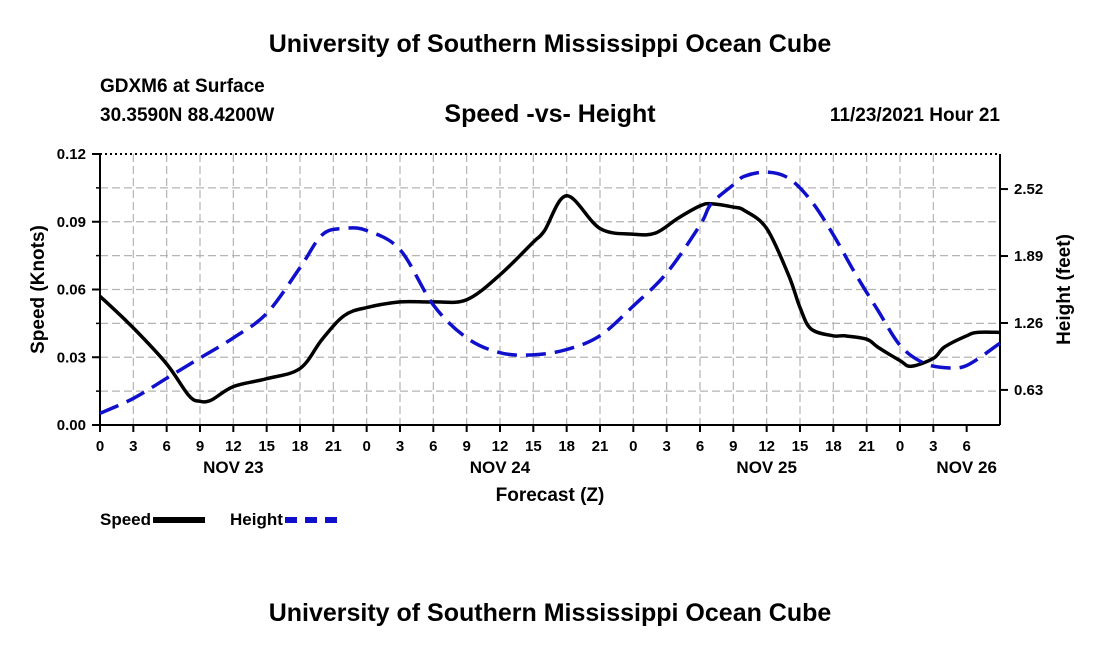 The width and height of the screenshot is (1100, 650). I want to click on station-label: GDXM6 at Surface, so click(182, 86).